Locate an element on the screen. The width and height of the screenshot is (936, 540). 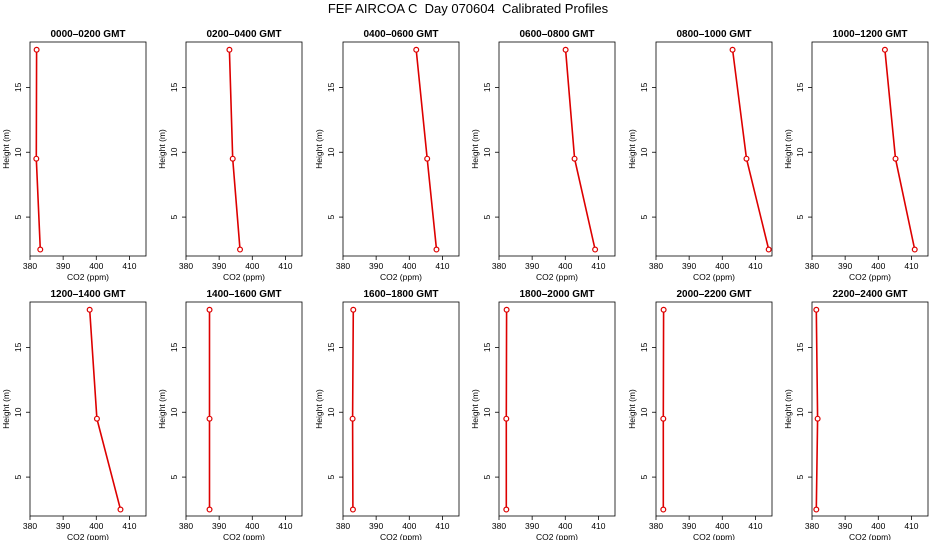
panel-title: 0200–0400 GMT is located at coordinates (243, 34).